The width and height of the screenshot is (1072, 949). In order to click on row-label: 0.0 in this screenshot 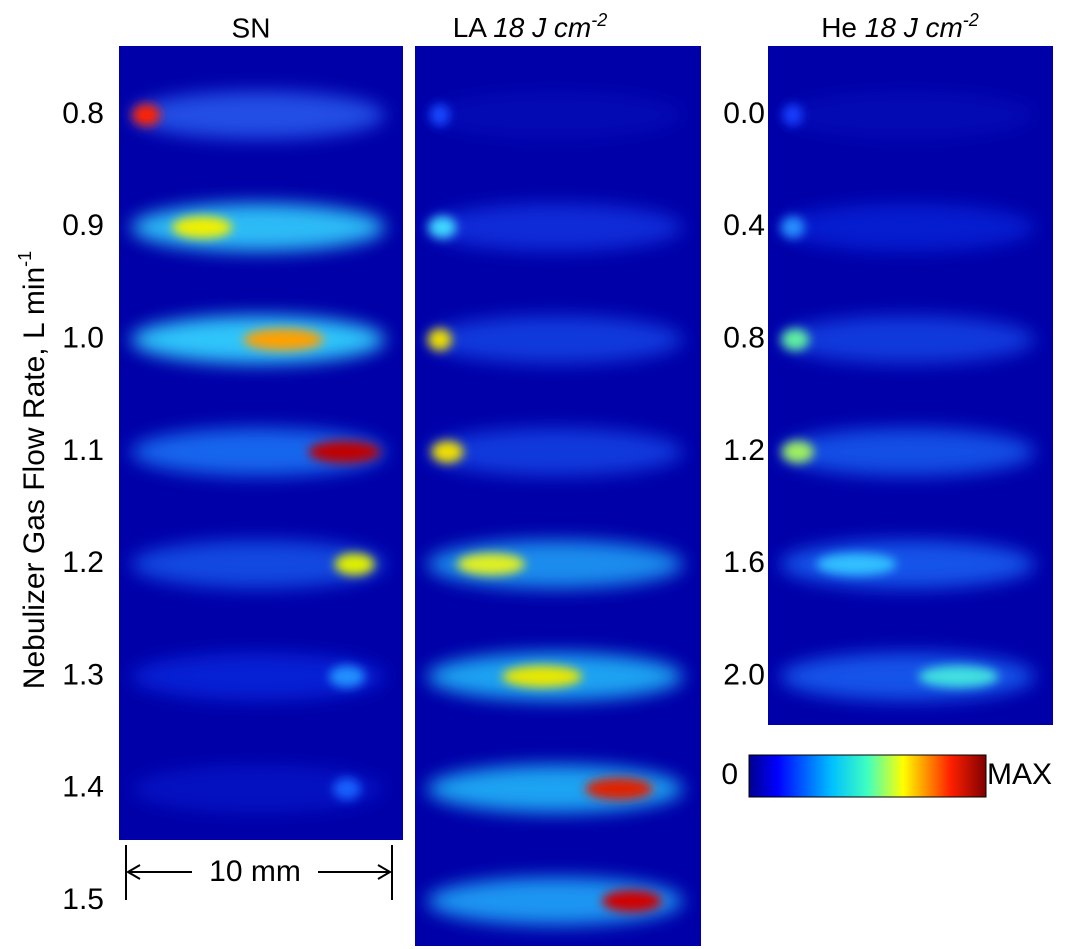, I will do `click(744, 113)`.